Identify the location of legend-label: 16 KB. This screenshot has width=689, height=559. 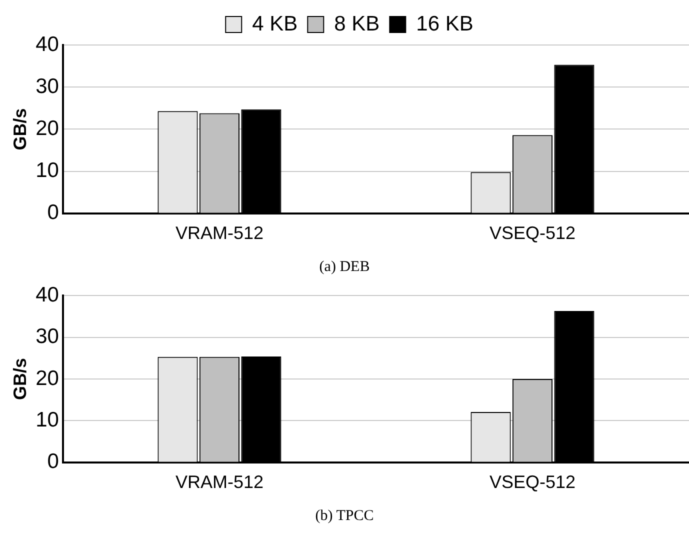
(445, 24).